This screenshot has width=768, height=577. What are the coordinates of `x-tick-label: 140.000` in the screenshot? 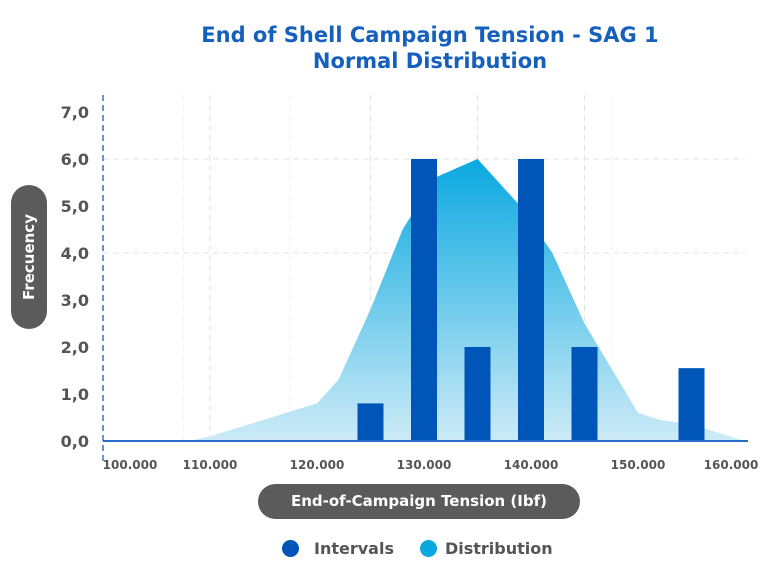 It's located at (531, 465).